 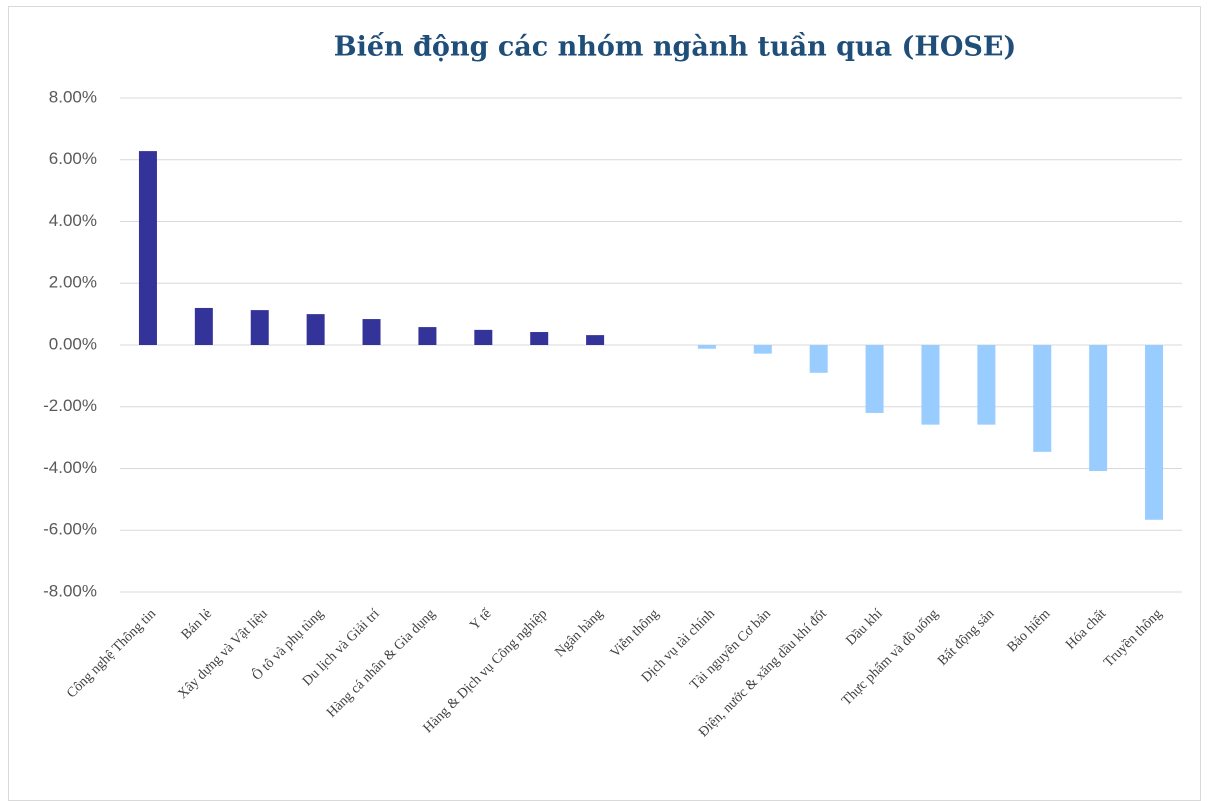 I want to click on y-tick-label: -8.00%, so click(x=70, y=590).